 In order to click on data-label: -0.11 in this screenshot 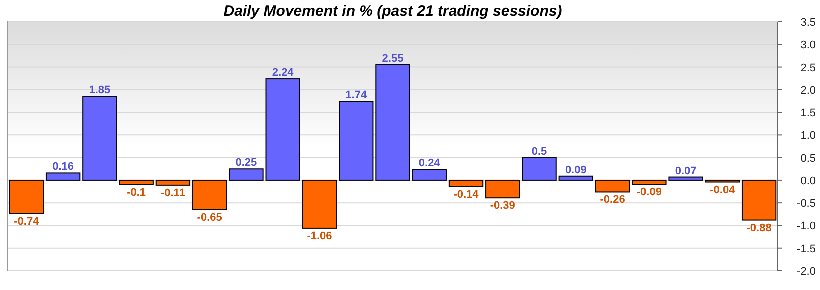, I will do `click(173, 193)`.